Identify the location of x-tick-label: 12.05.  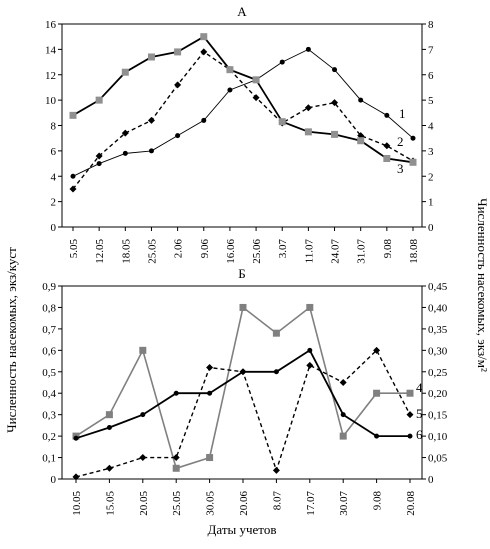
(100, 251).